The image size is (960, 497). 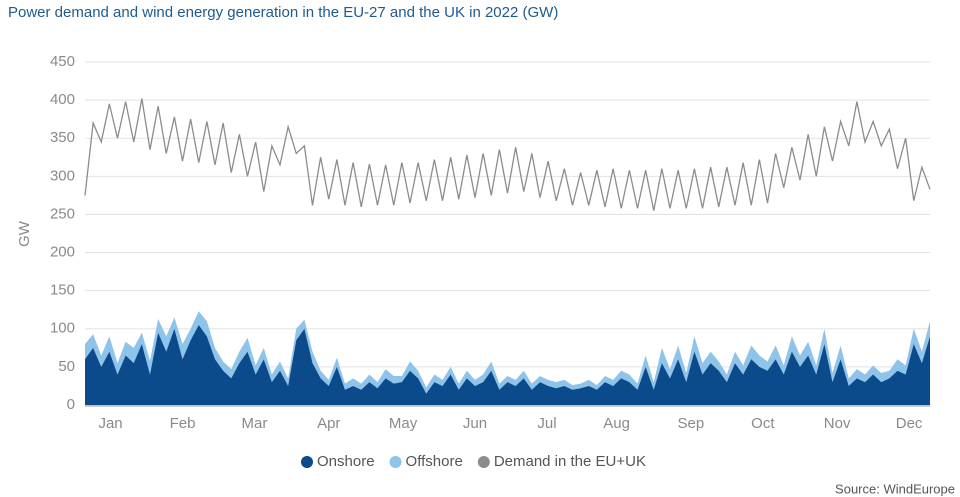 I want to click on y-tick-label: 200, so click(x=62, y=252).